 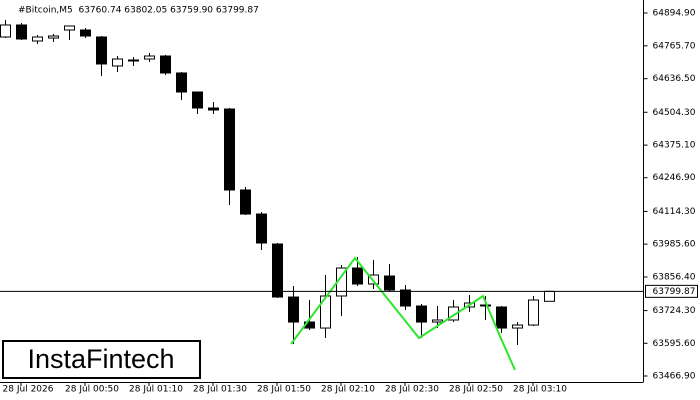 I want to click on y-tick-label: 64246.90, so click(x=674, y=178).